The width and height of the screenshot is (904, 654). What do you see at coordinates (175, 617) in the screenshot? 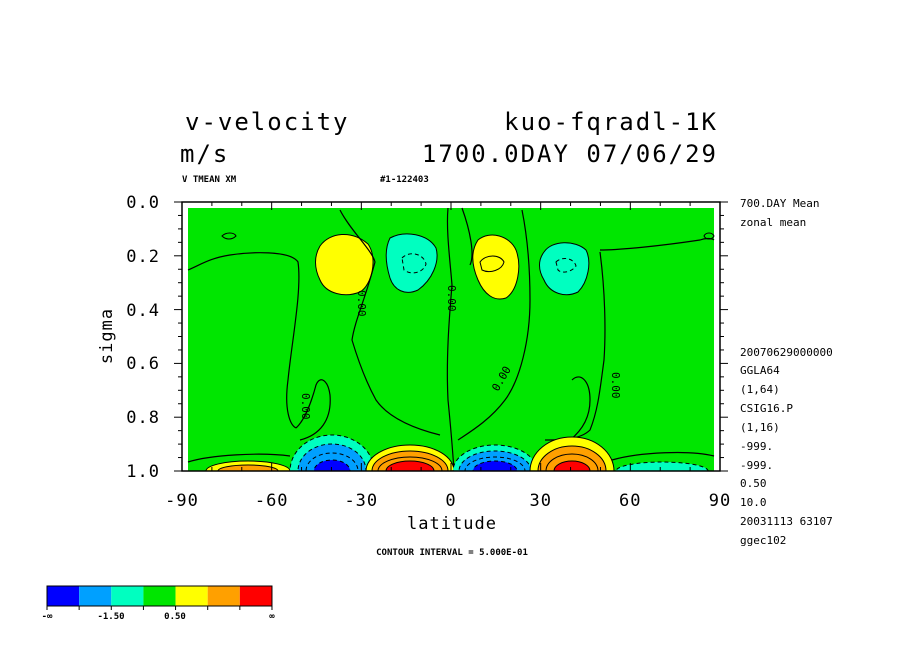
I see `colorbar-label: 0.50` at bounding box center [175, 617].